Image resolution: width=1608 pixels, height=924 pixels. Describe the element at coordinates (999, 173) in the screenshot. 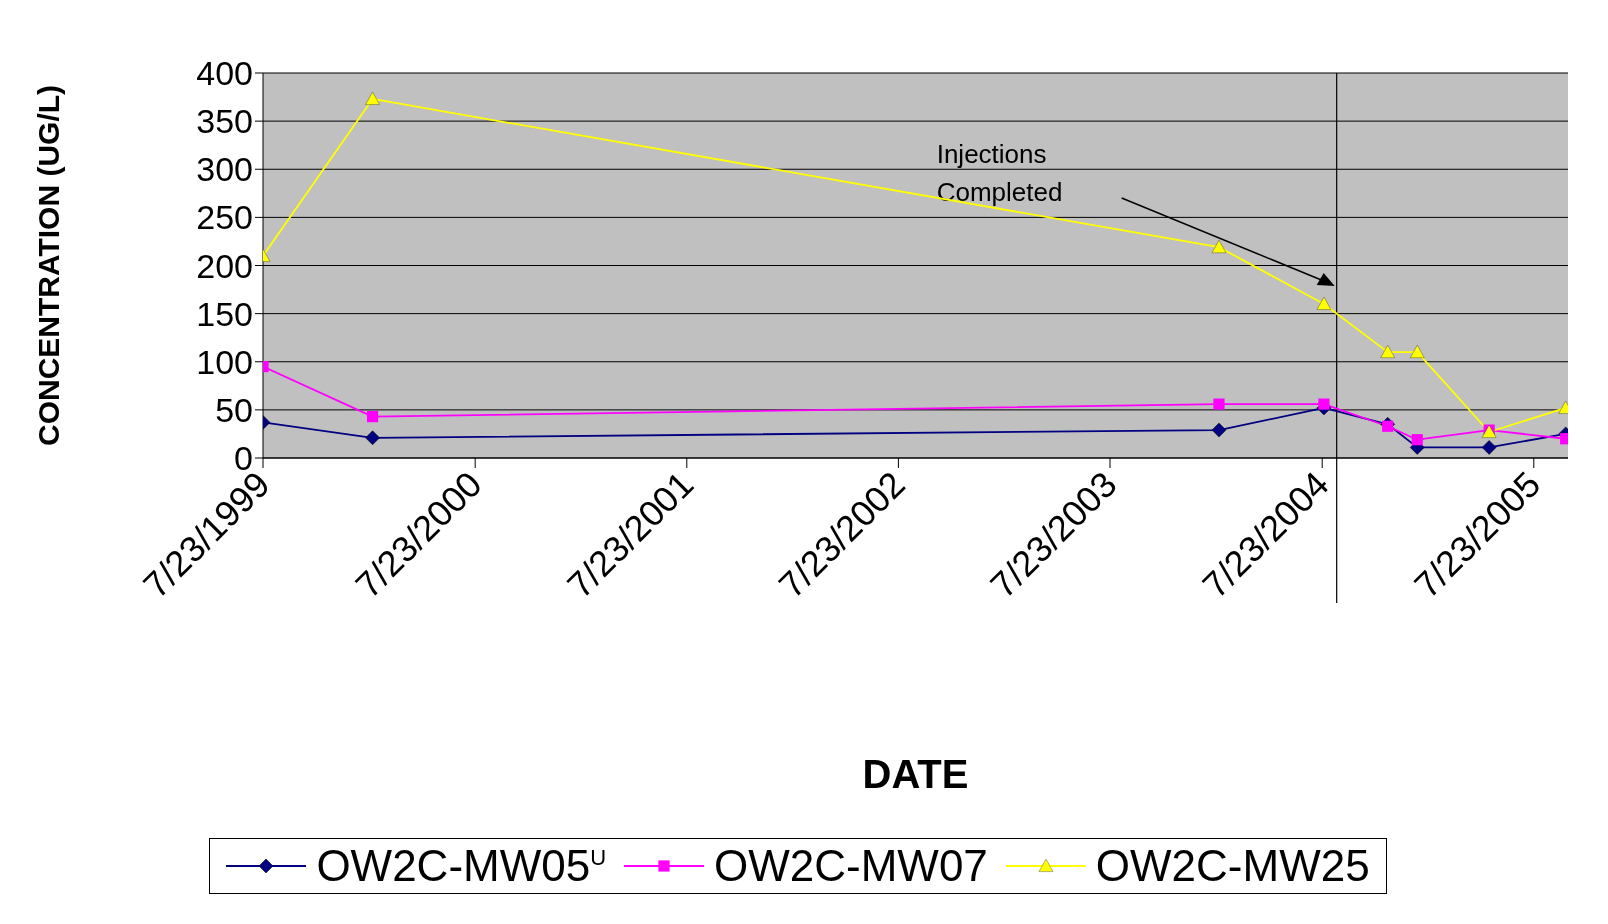

I see `annotation: Injections Completed` at that location.